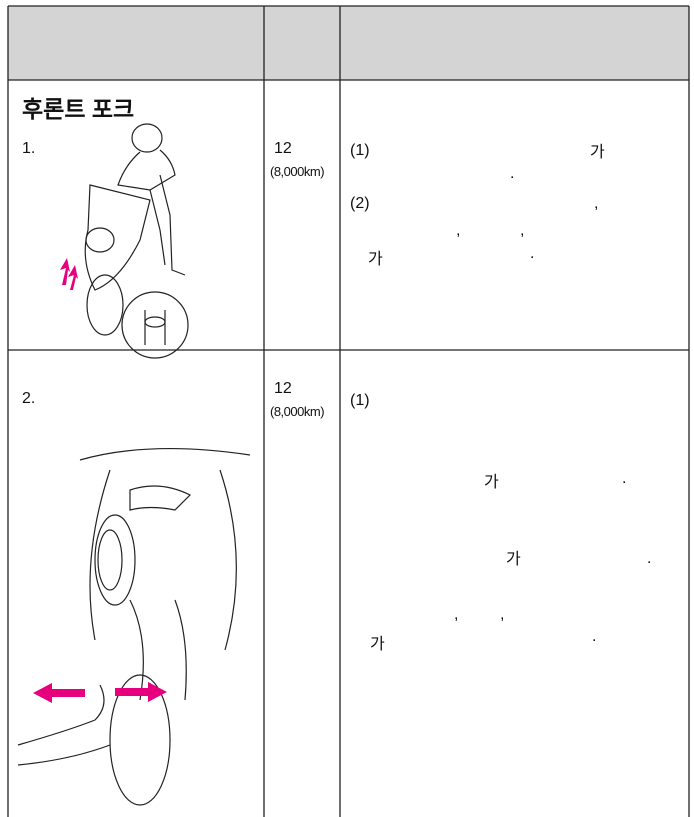 This screenshot has width=694, height=817. Describe the element at coordinates (134, 626) in the screenshot. I see `illustration-front` at that location.